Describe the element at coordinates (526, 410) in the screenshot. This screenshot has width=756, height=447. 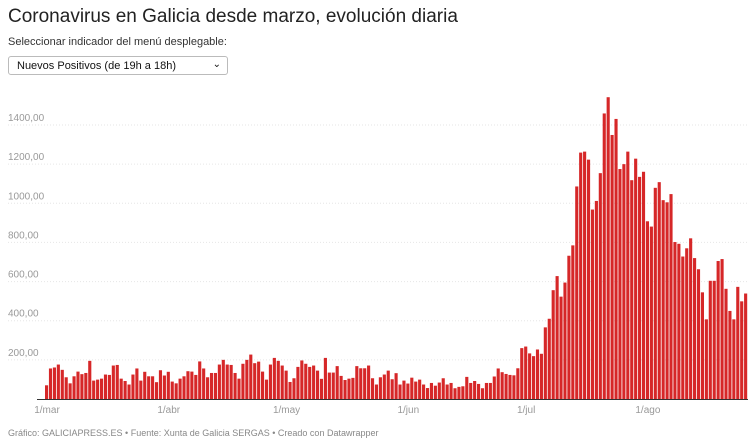
I see `x-tick-label: 1/jul` at that location.